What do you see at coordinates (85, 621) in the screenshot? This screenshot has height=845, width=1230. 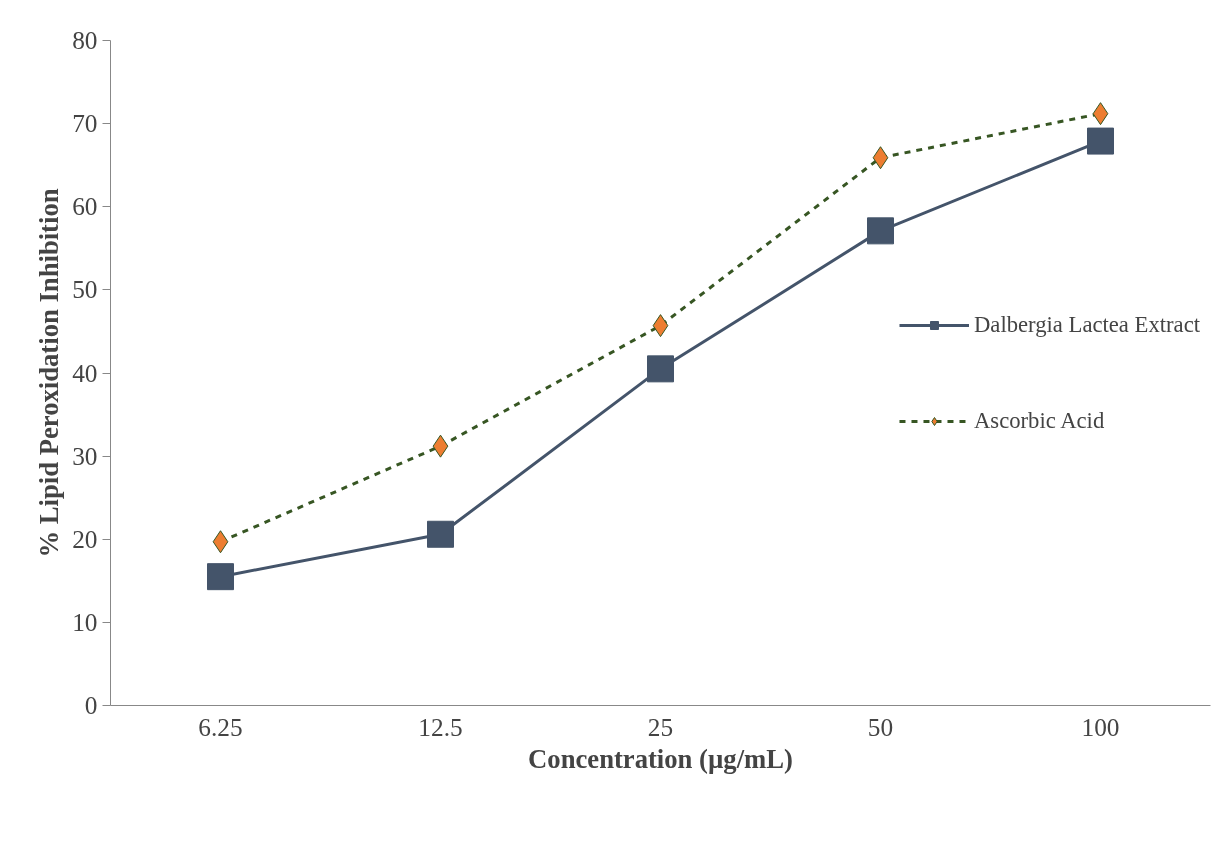 I see `y-tick-label: 10` at bounding box center [85, 621].